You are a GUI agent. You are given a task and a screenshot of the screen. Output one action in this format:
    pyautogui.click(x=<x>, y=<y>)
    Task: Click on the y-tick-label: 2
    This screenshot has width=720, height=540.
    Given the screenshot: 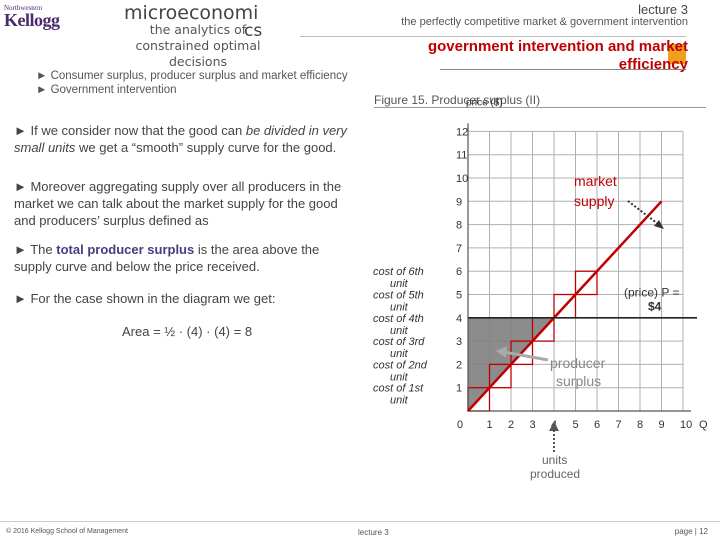 What is the action you would take?
    pyautogui.click(x=459, y=365)
    